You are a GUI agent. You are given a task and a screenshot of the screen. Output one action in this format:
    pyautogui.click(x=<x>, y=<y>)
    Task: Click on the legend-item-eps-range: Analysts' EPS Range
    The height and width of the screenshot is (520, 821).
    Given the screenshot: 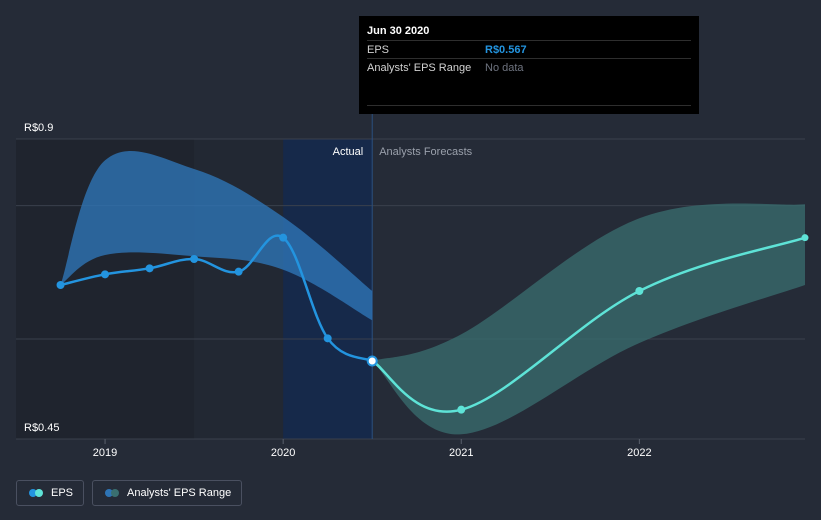 What is the action you would take?
    pyautogui.click(x=167, y=493)
    